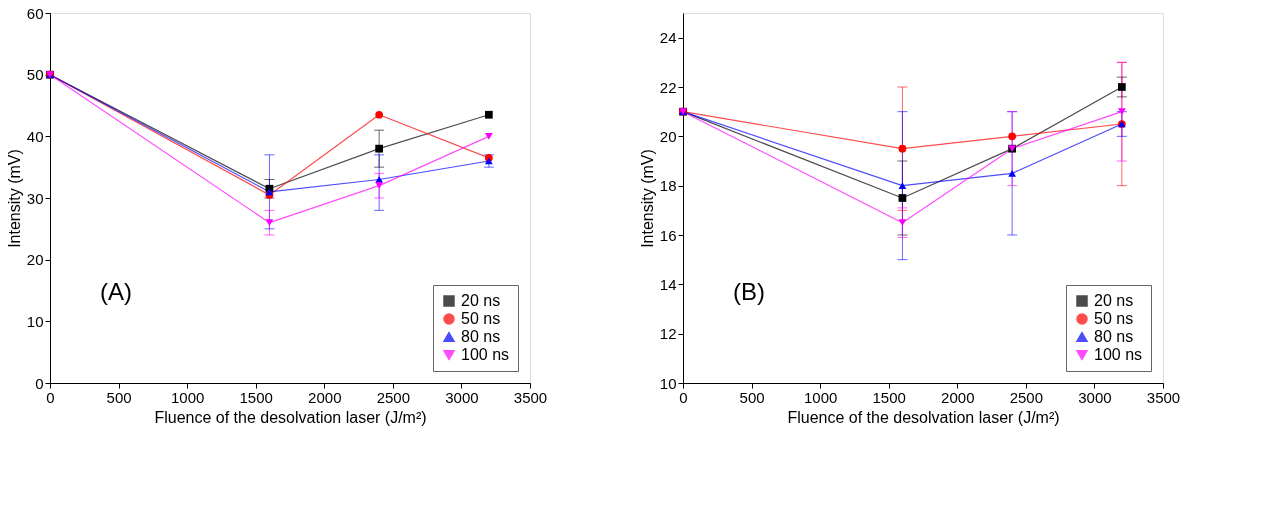  What do you see at coordinates (116, 291) in the screenshot?
I see `annotation: (A)` at bounding box center [116, 291].